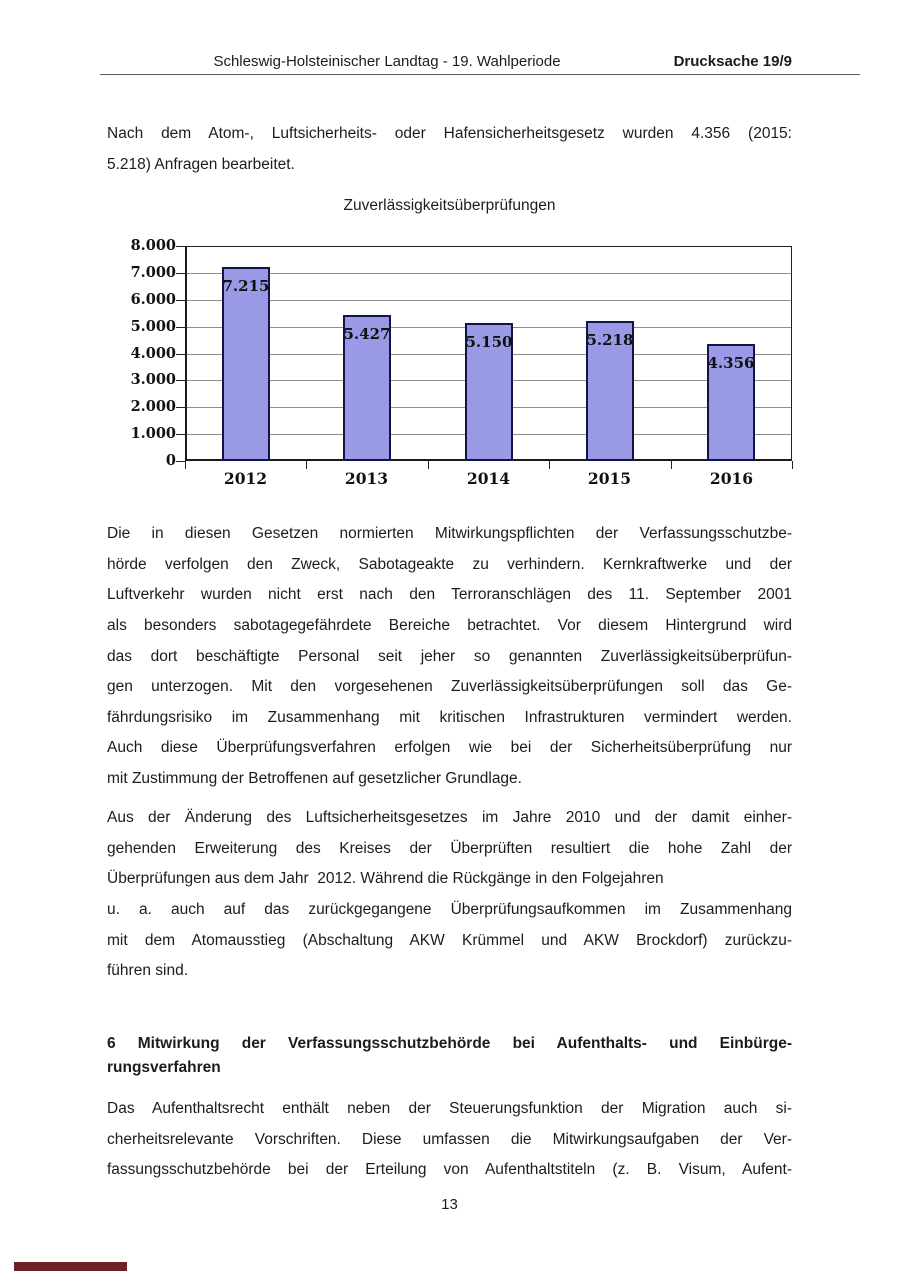  Describe the element at coordinates (489, 341) in the screenshot. I see `bar-value-label: 5.150` at that location.